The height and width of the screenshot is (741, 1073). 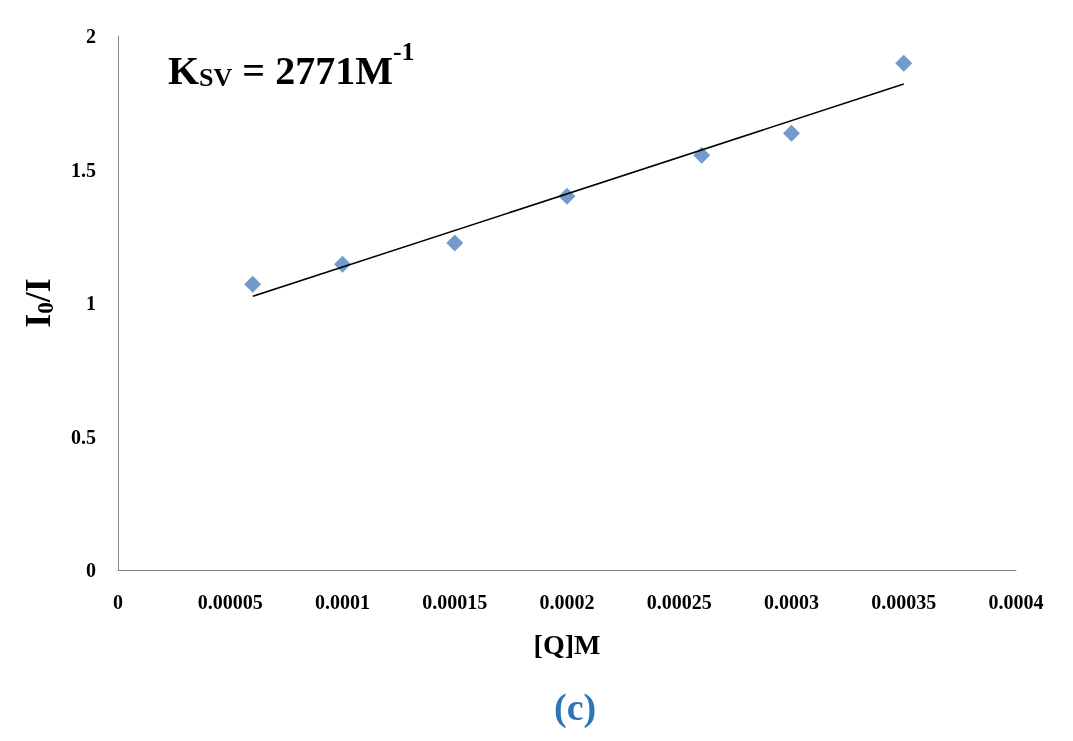 I want to click on y-tick-label: 0, so click(x=91, y=570).